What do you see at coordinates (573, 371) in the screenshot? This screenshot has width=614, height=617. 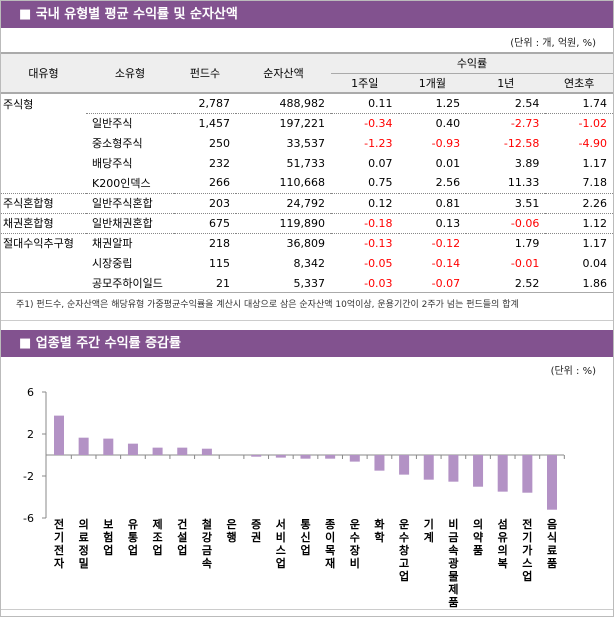 I see `section2-unit: (단위 : %)` at bounding box center [573, 371].